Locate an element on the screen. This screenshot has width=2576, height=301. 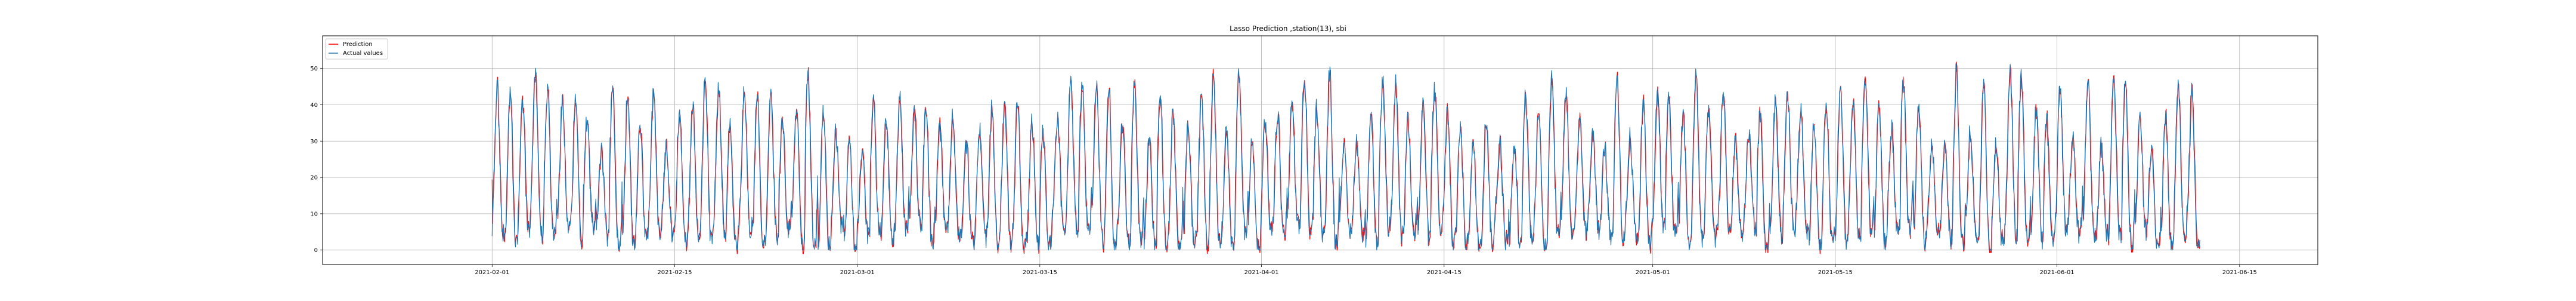
y-tick-label: 10 is located at coordinates (314, 214).